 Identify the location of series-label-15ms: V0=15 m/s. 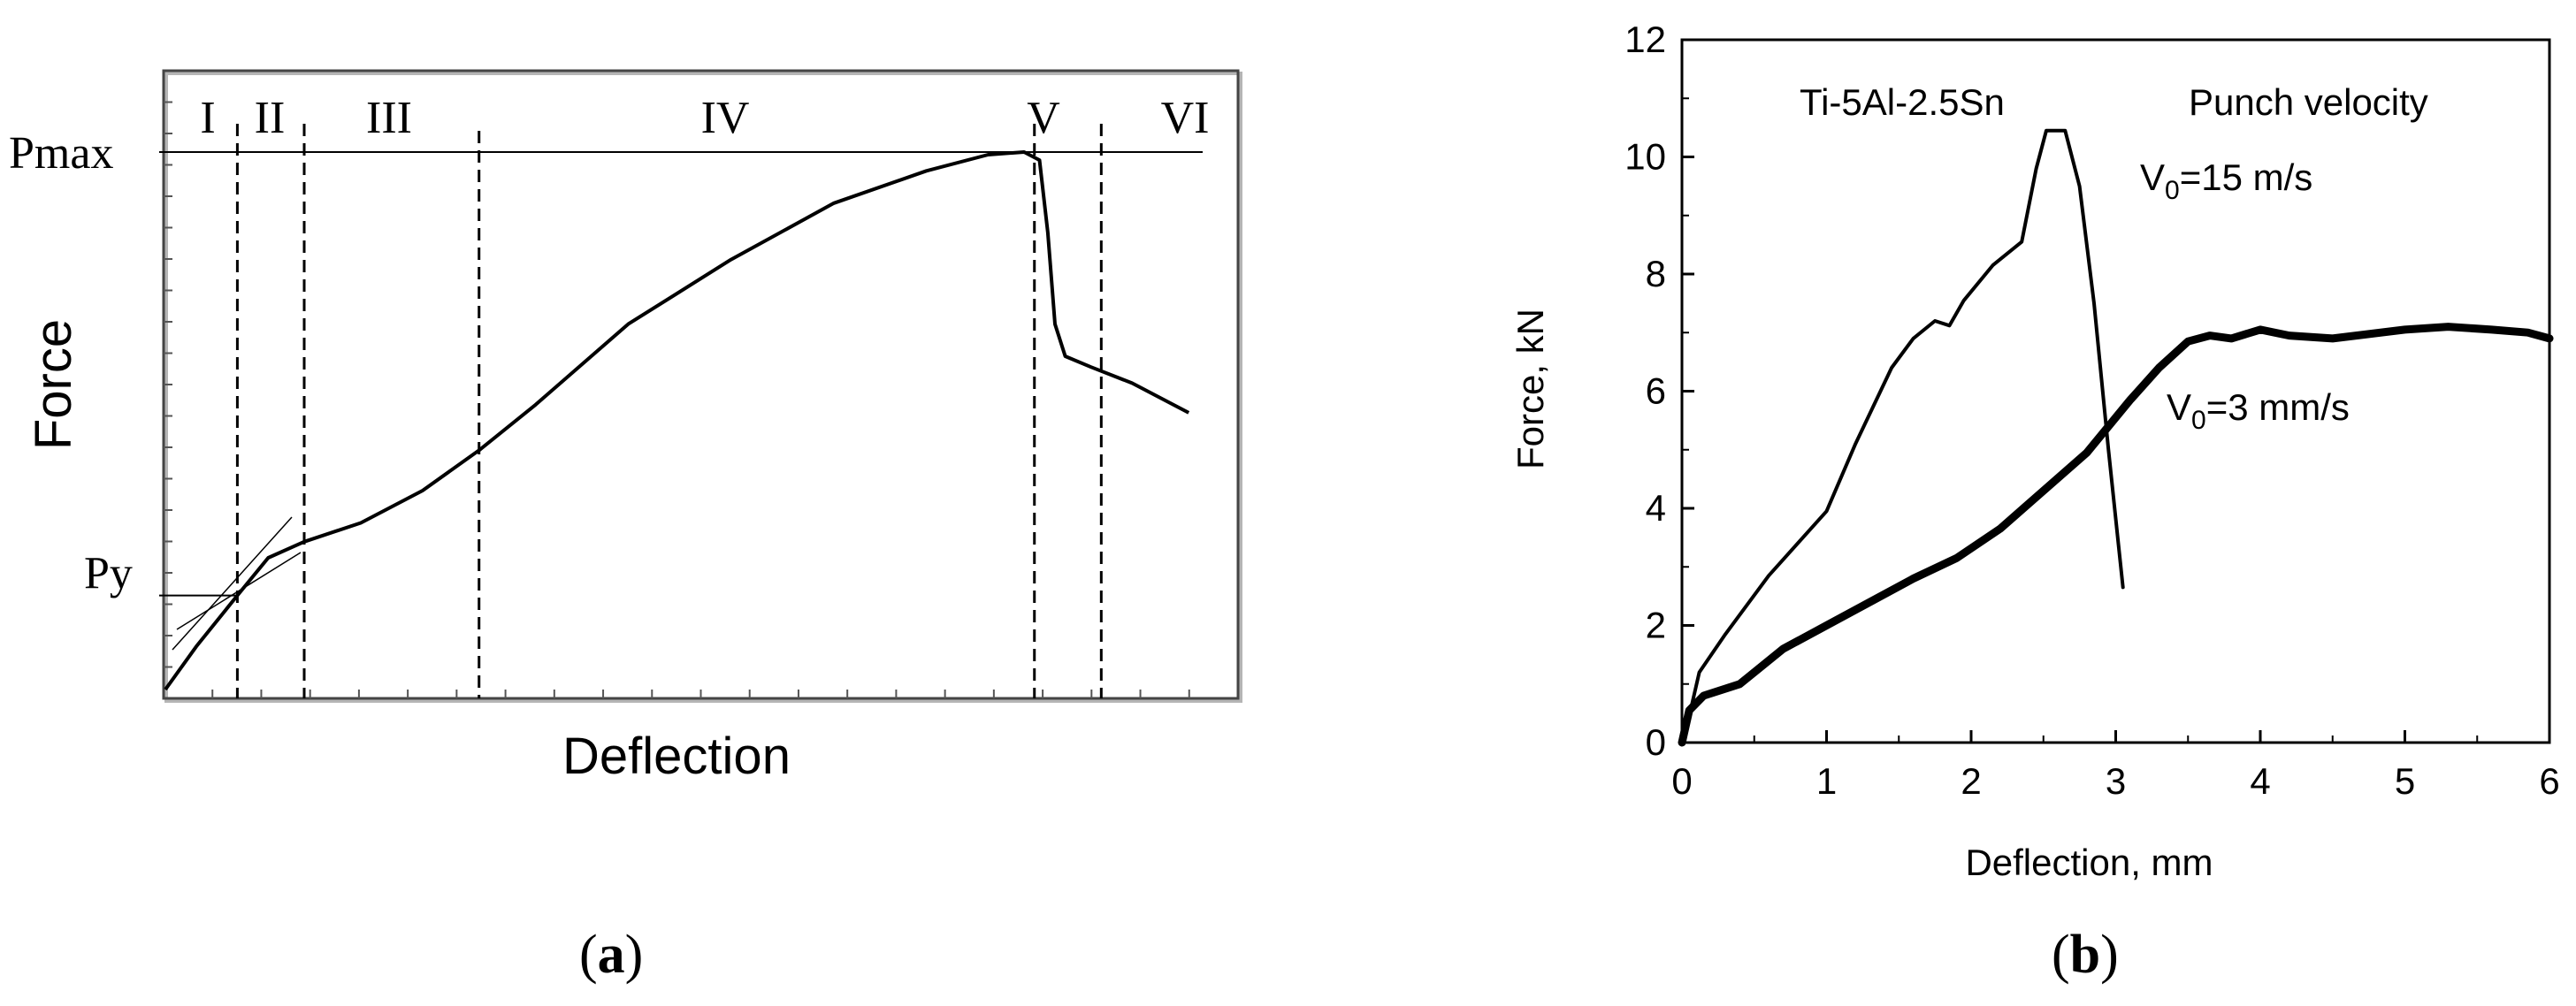
(2226, 180).